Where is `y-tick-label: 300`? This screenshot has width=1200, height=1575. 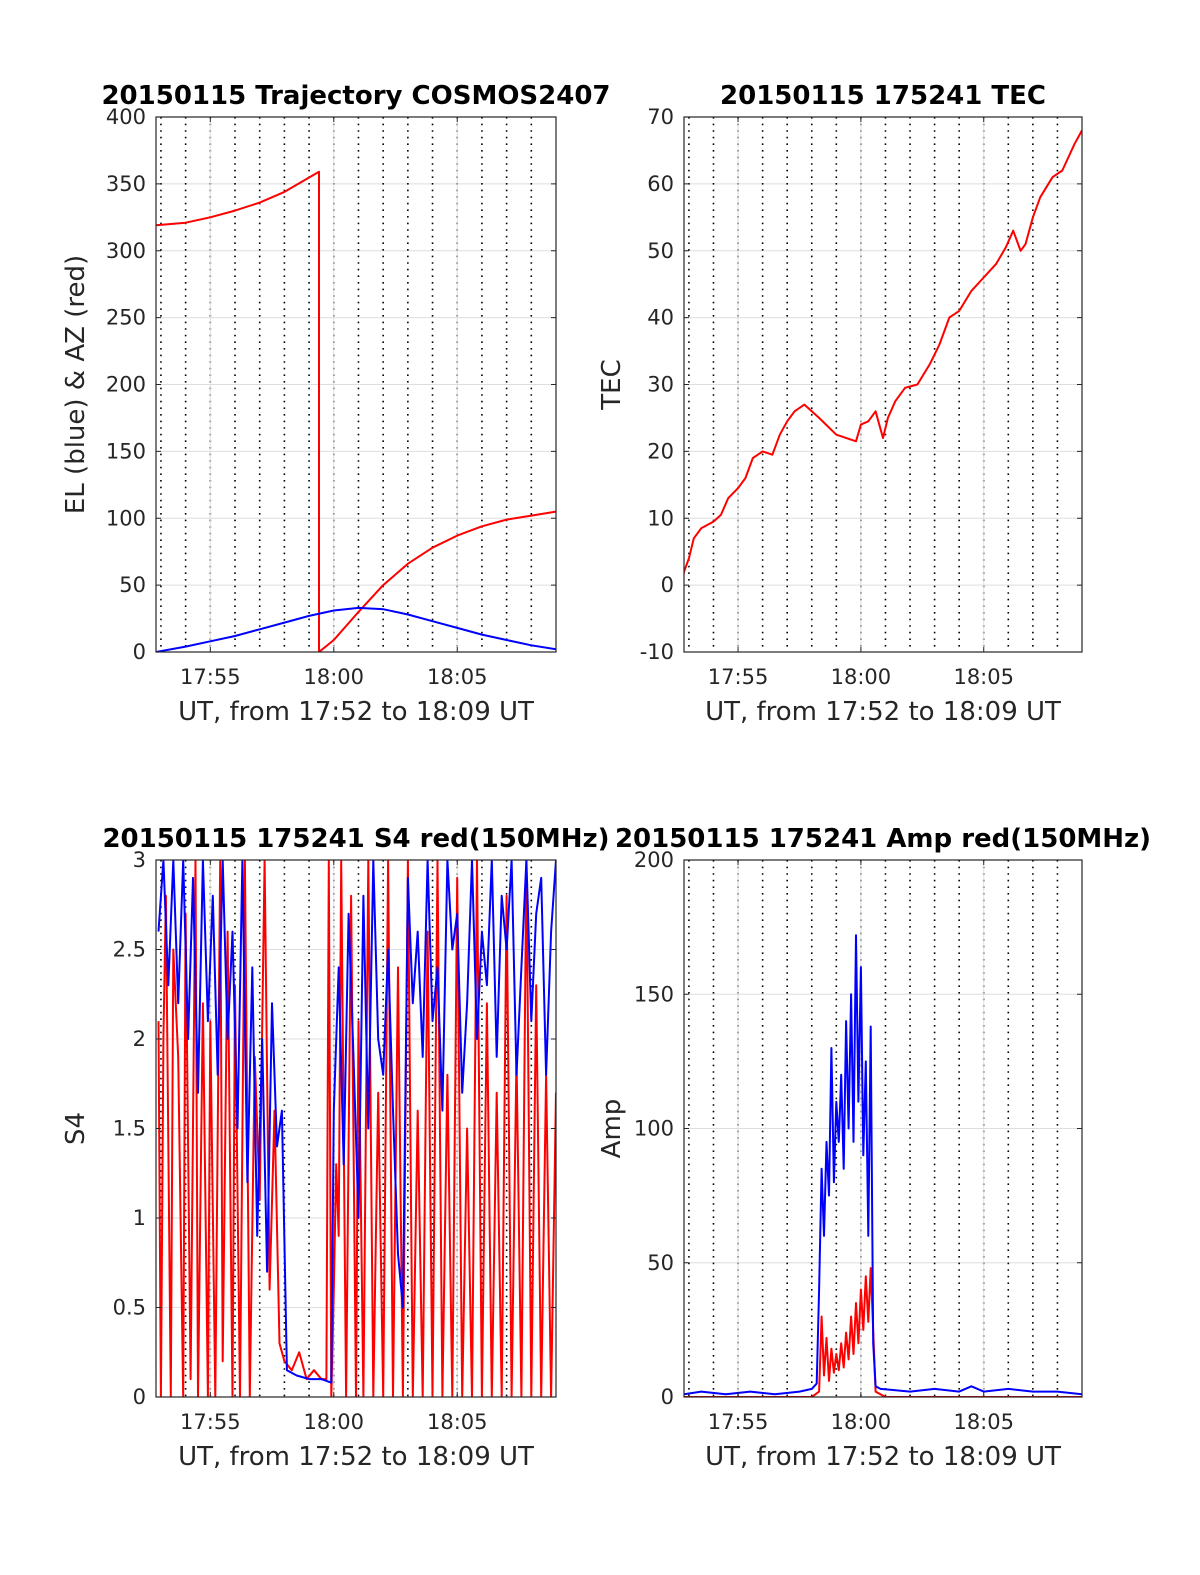
y-tick-label: 300 is located at coordinates (126, 251).